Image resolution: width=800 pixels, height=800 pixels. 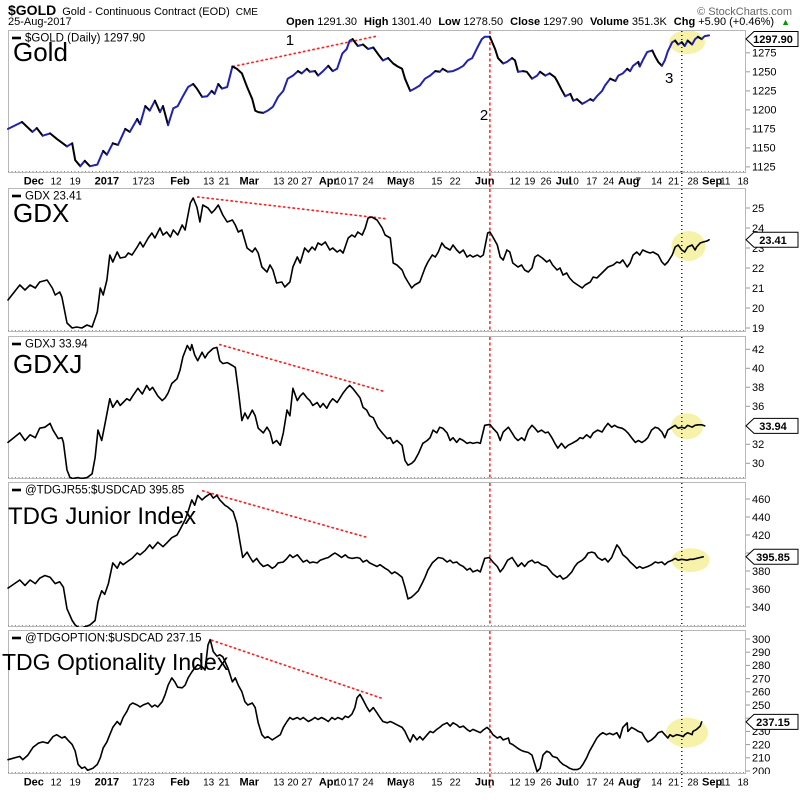 What do you see at coordinates (764, 92) in the screenshot?
I see `svg-text: 1225` at bounding box center [764, 92].